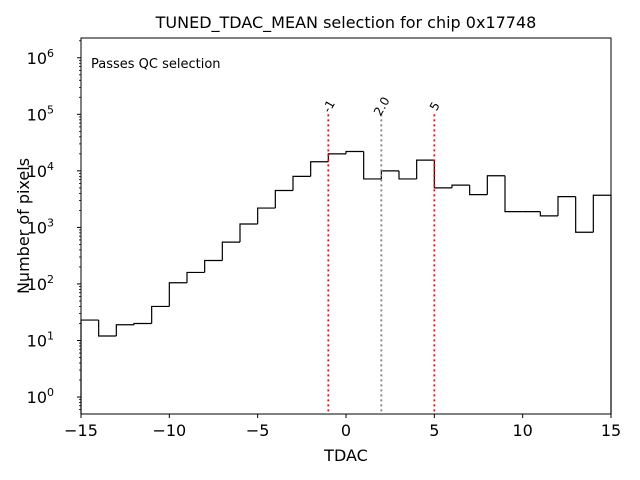 The image size is (640, 480). I want to click on x-tick-label: −10, so click(169, 430).